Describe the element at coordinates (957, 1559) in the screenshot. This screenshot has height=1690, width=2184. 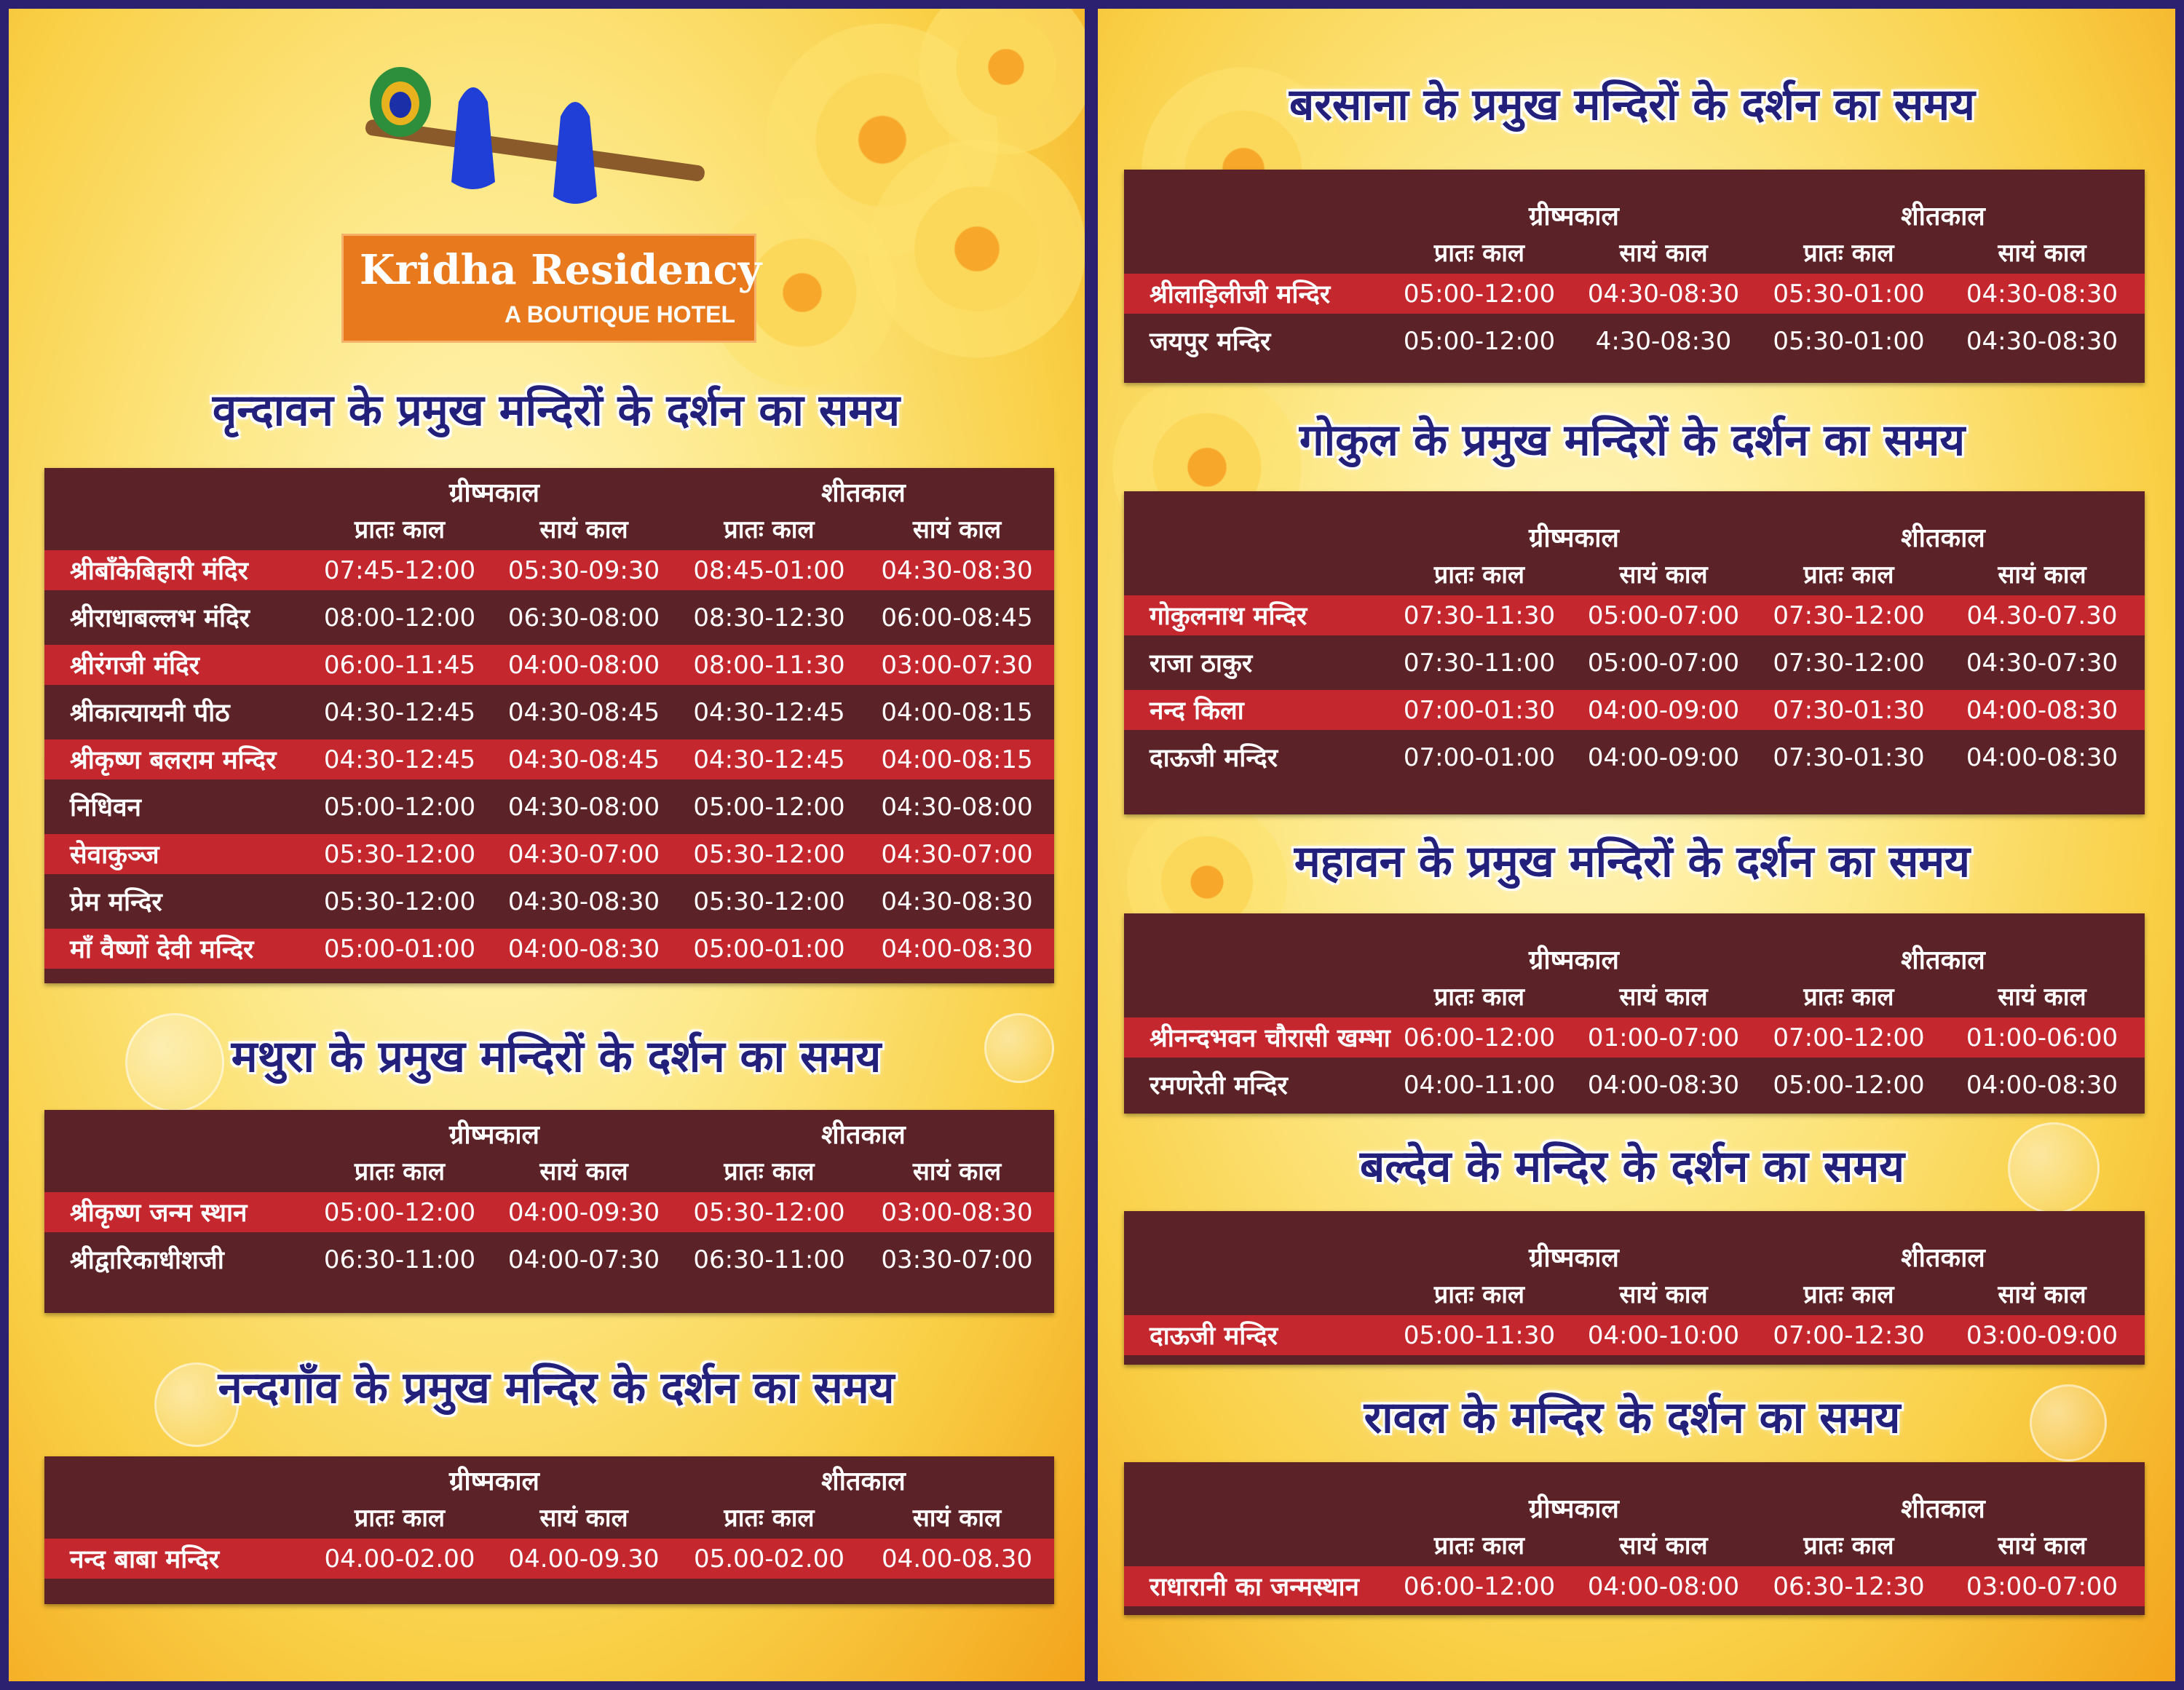
I see `time-cell: 04.00-08.30` at that location.